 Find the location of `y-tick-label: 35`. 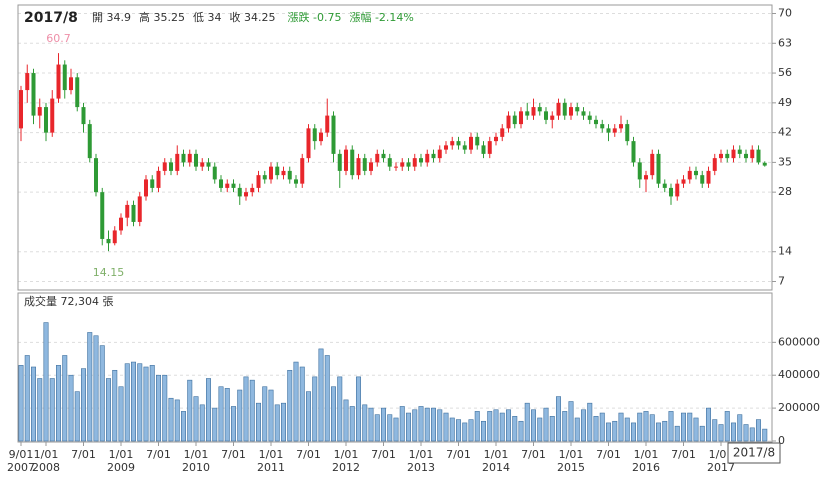

y-tick-label: 35 is located at coordinates (785, 161).